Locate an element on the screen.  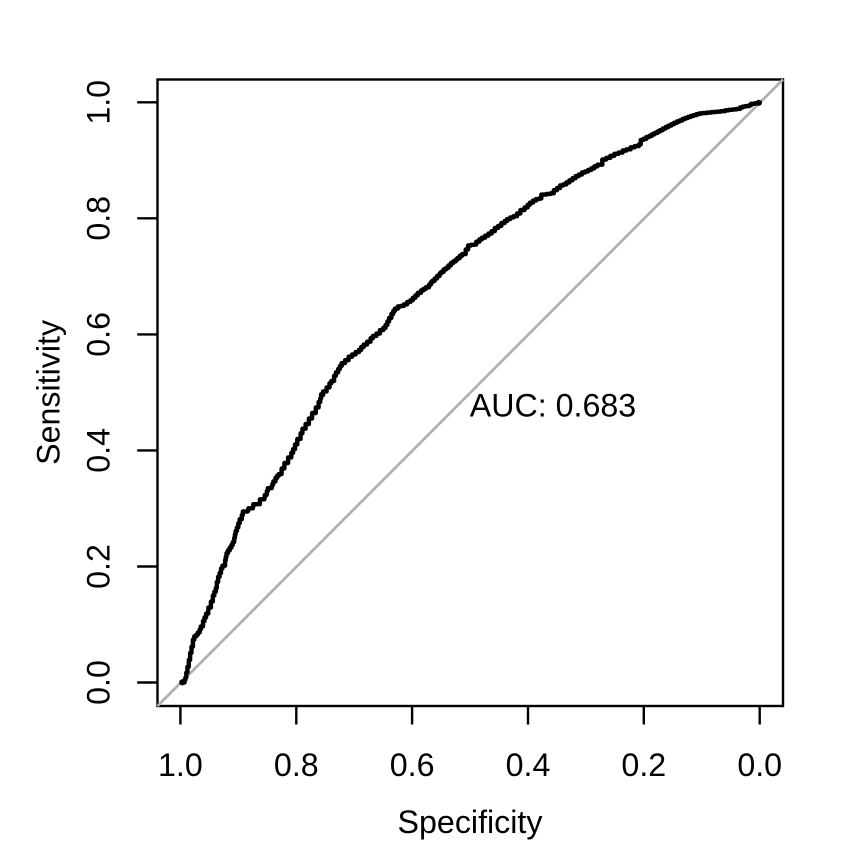
svg-text: Sensitivity is located at coordinates (49, 392).